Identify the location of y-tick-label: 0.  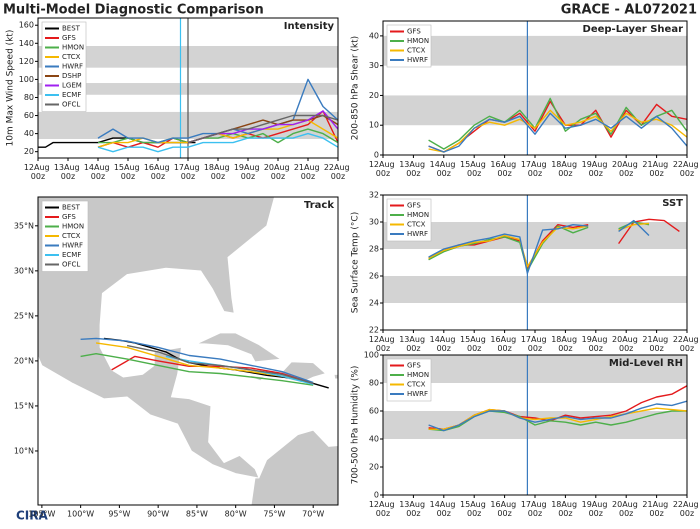
(376, 155).